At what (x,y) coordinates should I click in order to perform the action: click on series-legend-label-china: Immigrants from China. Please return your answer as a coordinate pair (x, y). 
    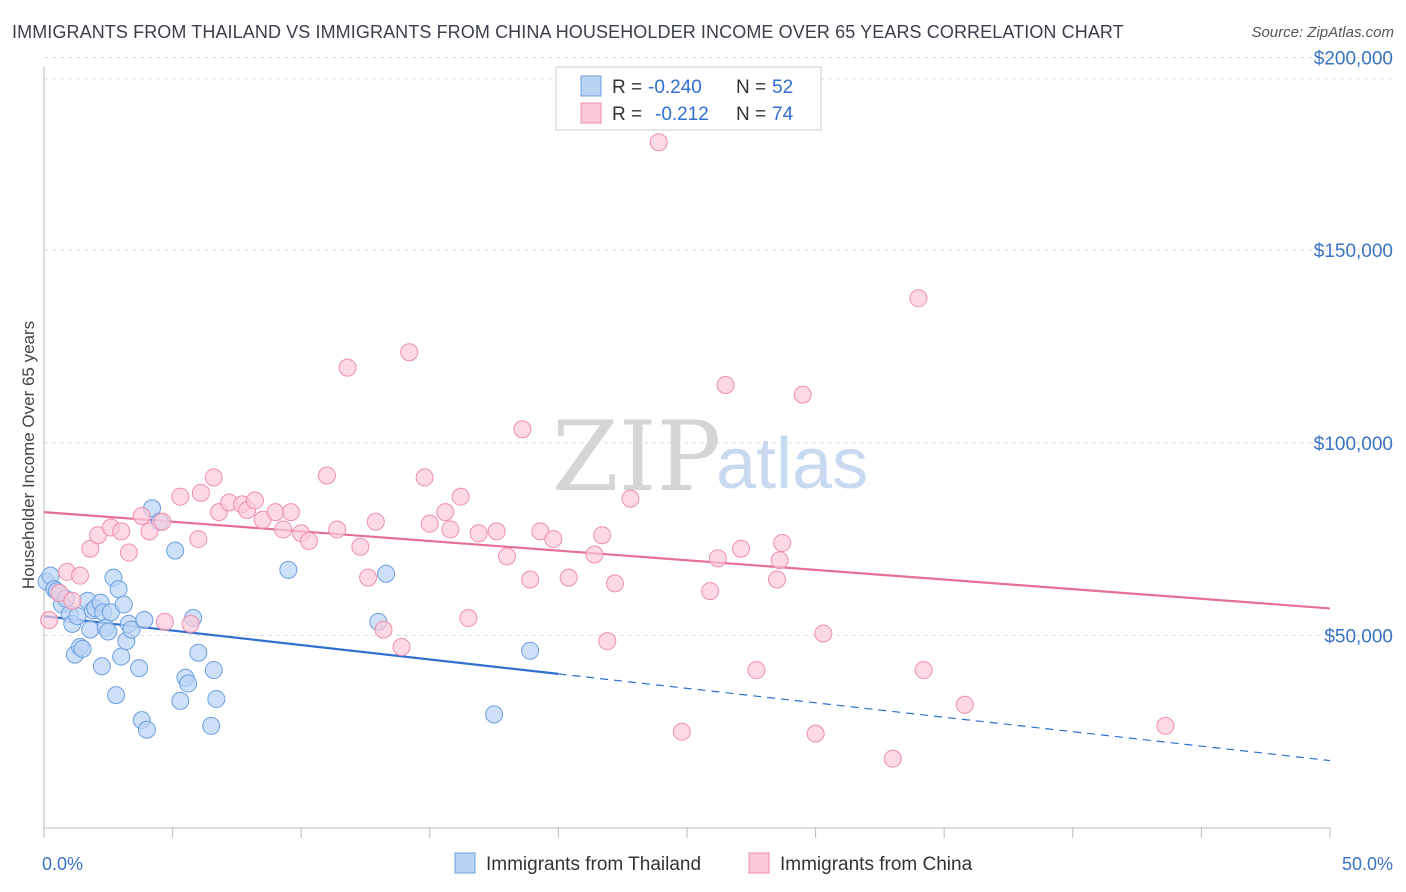
    Looking at the image, I should click on (876, 864).